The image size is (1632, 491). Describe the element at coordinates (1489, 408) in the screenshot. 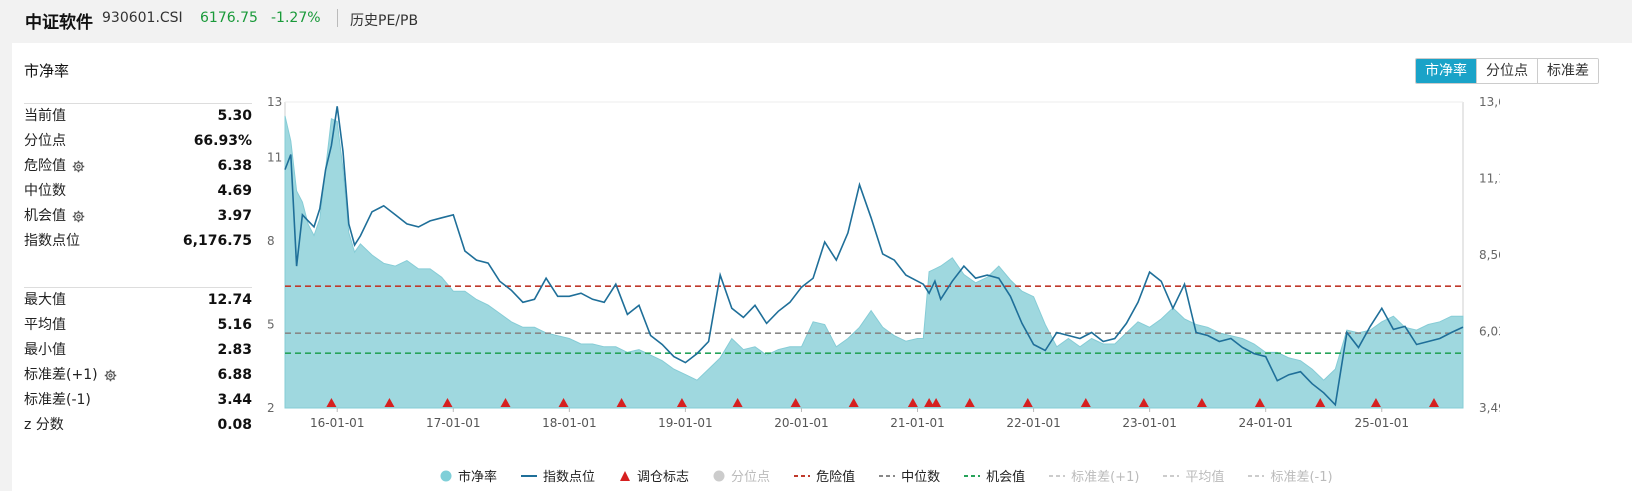

I see `y-right-tick-label: 3,495` at that location.